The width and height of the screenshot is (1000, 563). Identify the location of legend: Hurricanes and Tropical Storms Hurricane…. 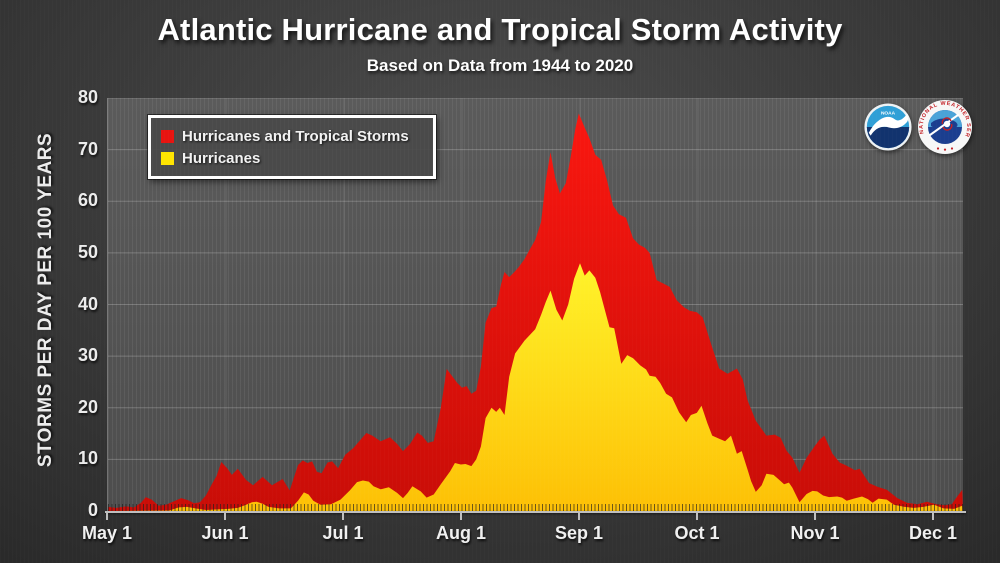
(292, 147).